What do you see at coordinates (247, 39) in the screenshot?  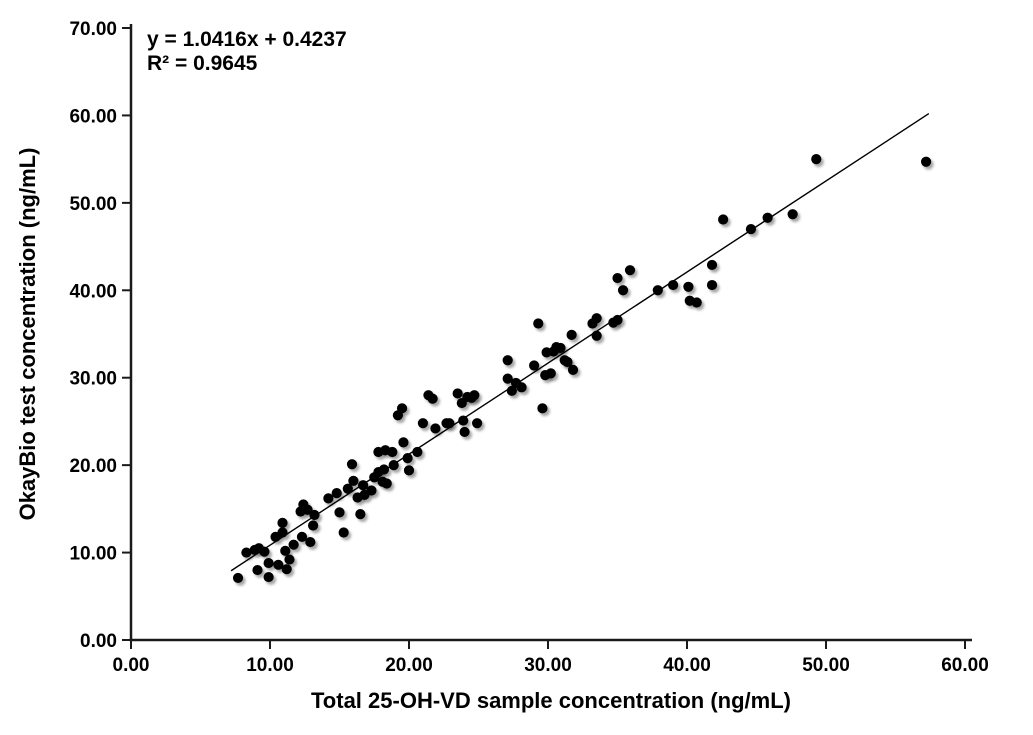 I see `trendline-equation: y = 1.0416x + 0.4237` at bounding box center [247, 39].